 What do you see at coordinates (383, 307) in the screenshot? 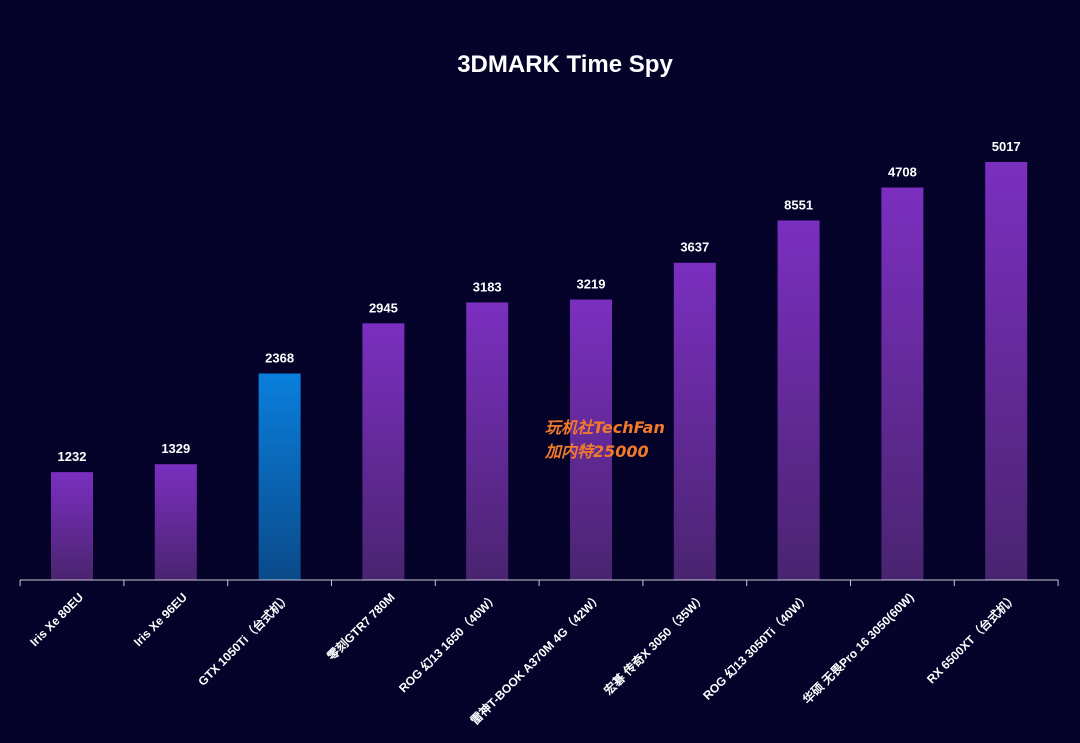
I see `data-label: 2945` at bounding box center [383, 307].